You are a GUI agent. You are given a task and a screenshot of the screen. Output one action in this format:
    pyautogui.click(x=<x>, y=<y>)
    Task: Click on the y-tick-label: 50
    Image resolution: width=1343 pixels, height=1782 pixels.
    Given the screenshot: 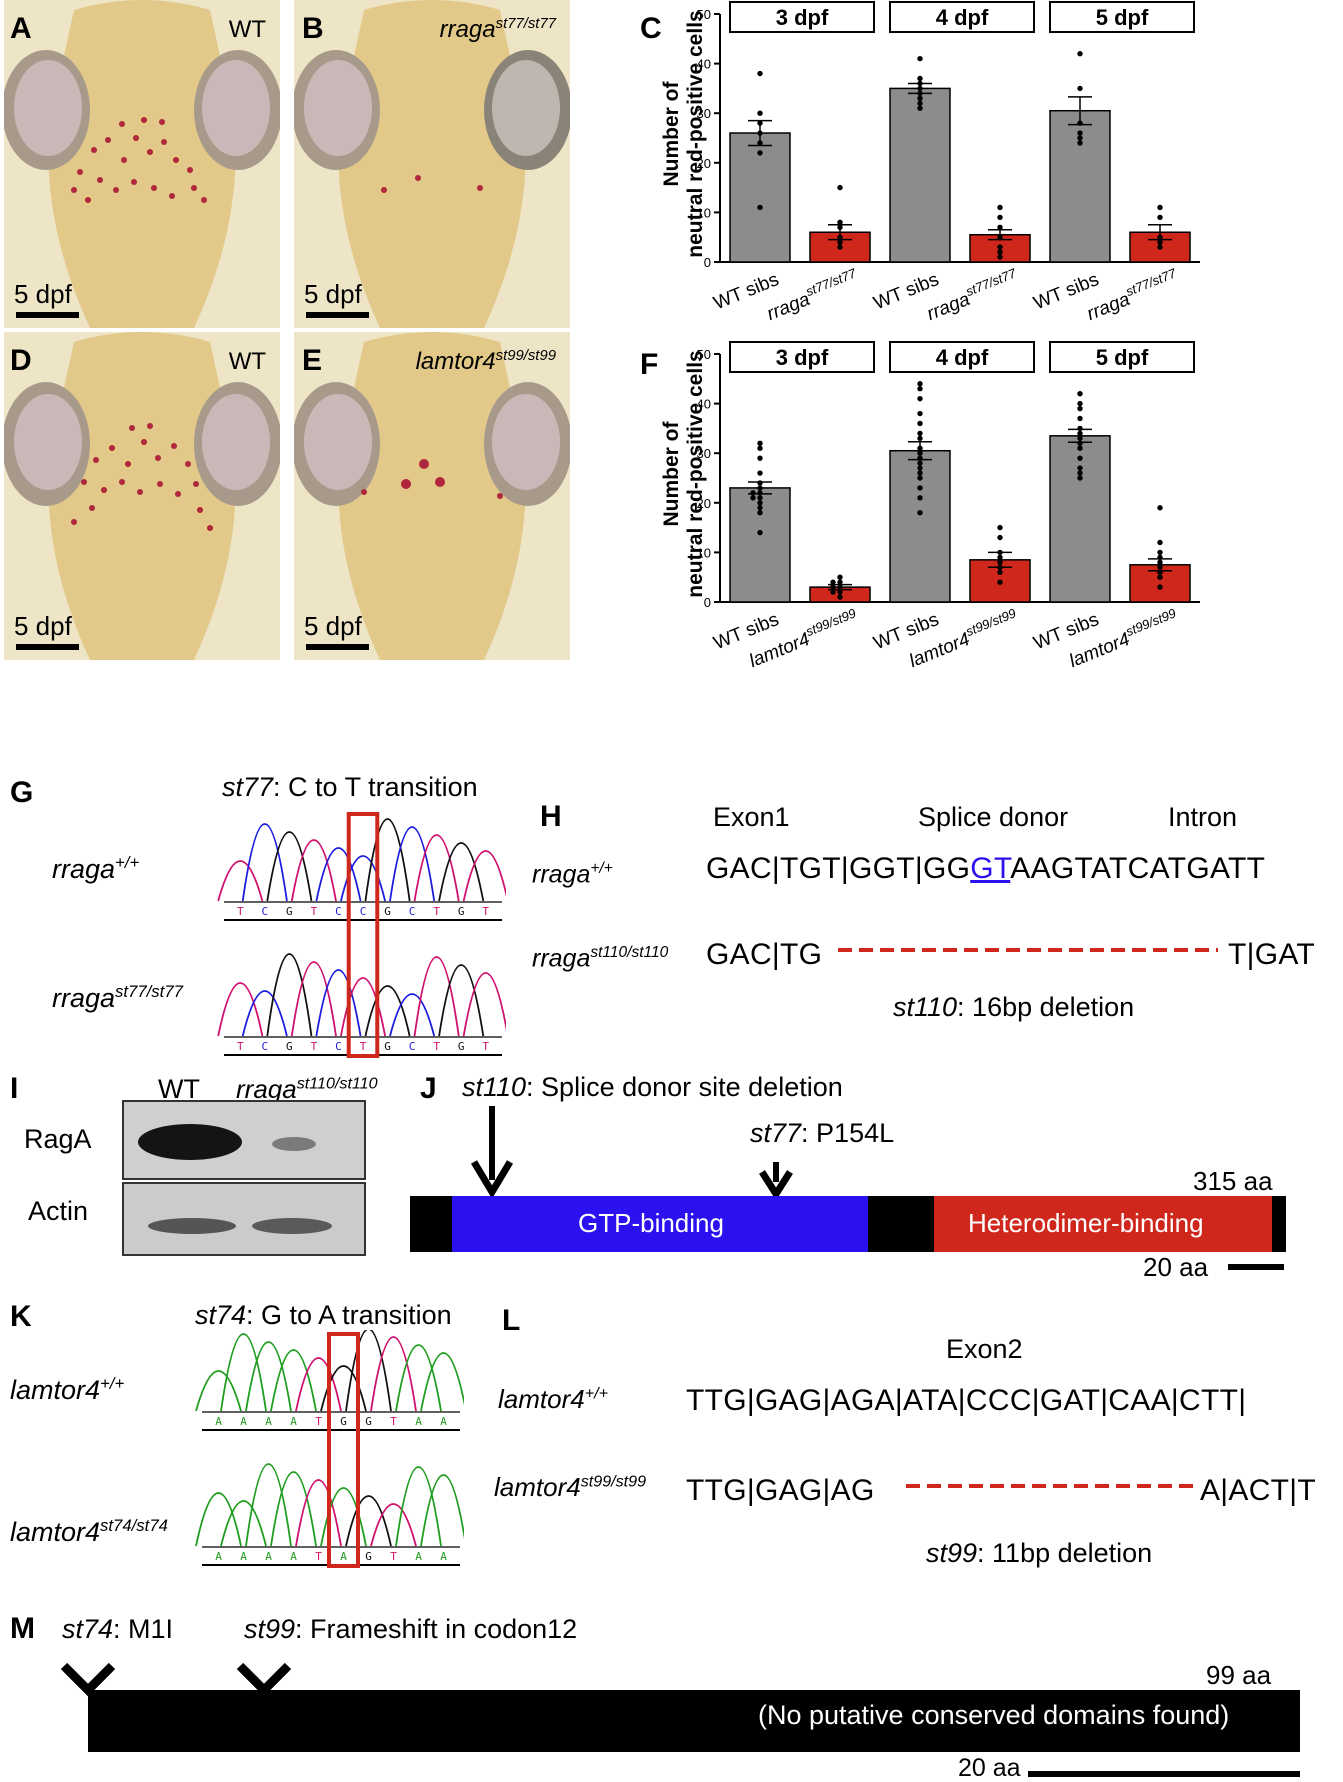 What is the action you would take?
    pyautogui.click(x=704, y=14)
    